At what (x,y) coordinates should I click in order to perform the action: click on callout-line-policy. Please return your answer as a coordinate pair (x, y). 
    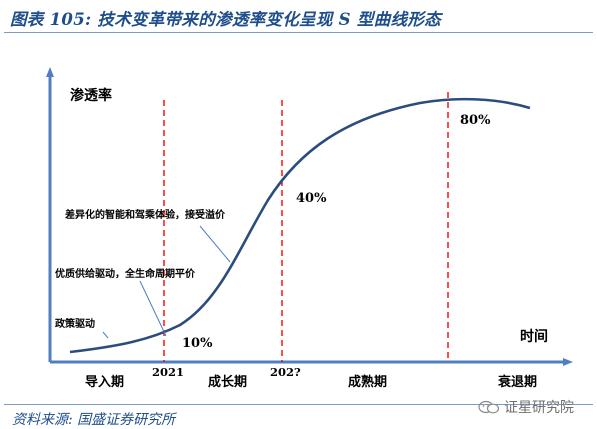
    Looking at the image, I should click on (105, 335).